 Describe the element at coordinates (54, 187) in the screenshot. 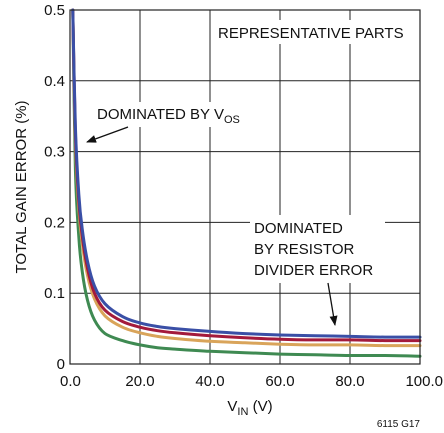

I see `y-tick-labels: 0 0.1 0.2 0.3 0.4 0.5` at that location.